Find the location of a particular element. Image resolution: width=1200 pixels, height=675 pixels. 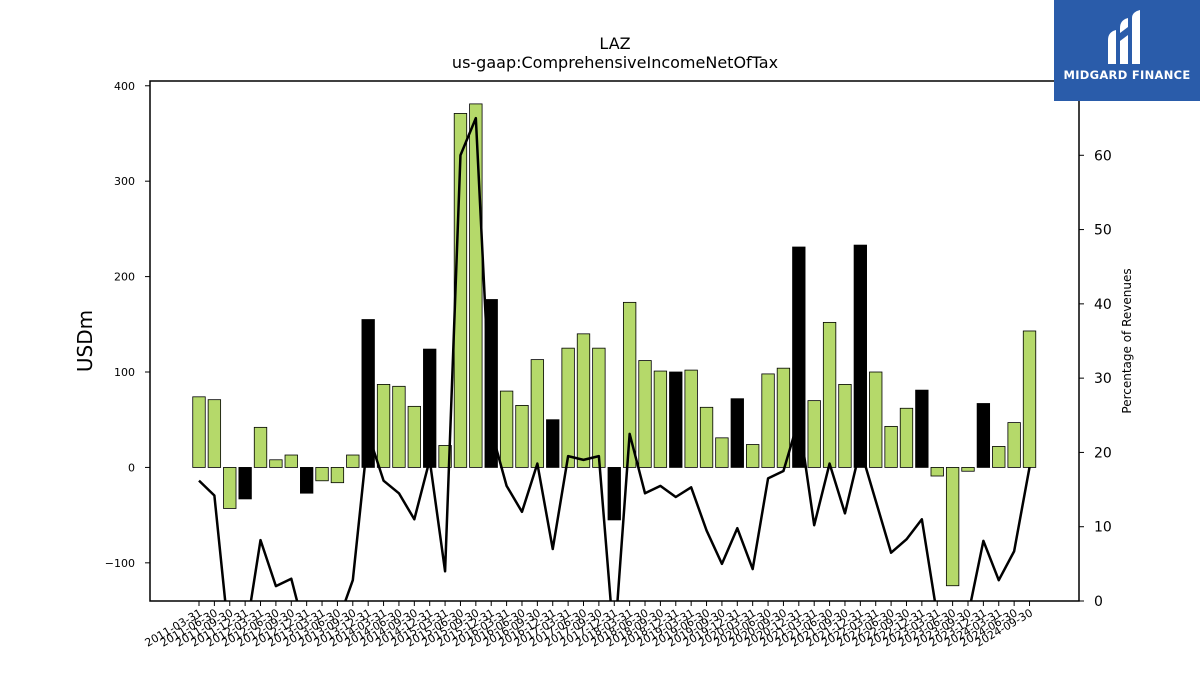

y-axis-right: 0 10 20 30 40 50 60 is located at coordinates (1095, 379).